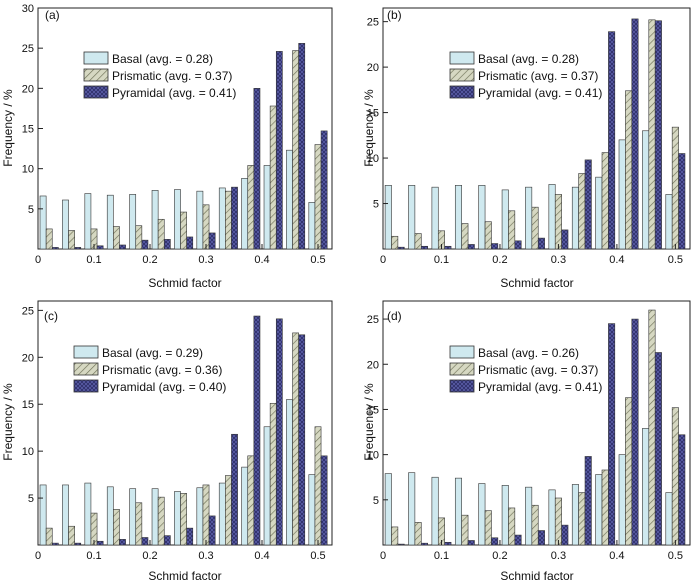  What do you see at coordinates (369, 422) in the screenshot?
I see `y-axis-label: Frequency / %` at bounding box center [369, 422].